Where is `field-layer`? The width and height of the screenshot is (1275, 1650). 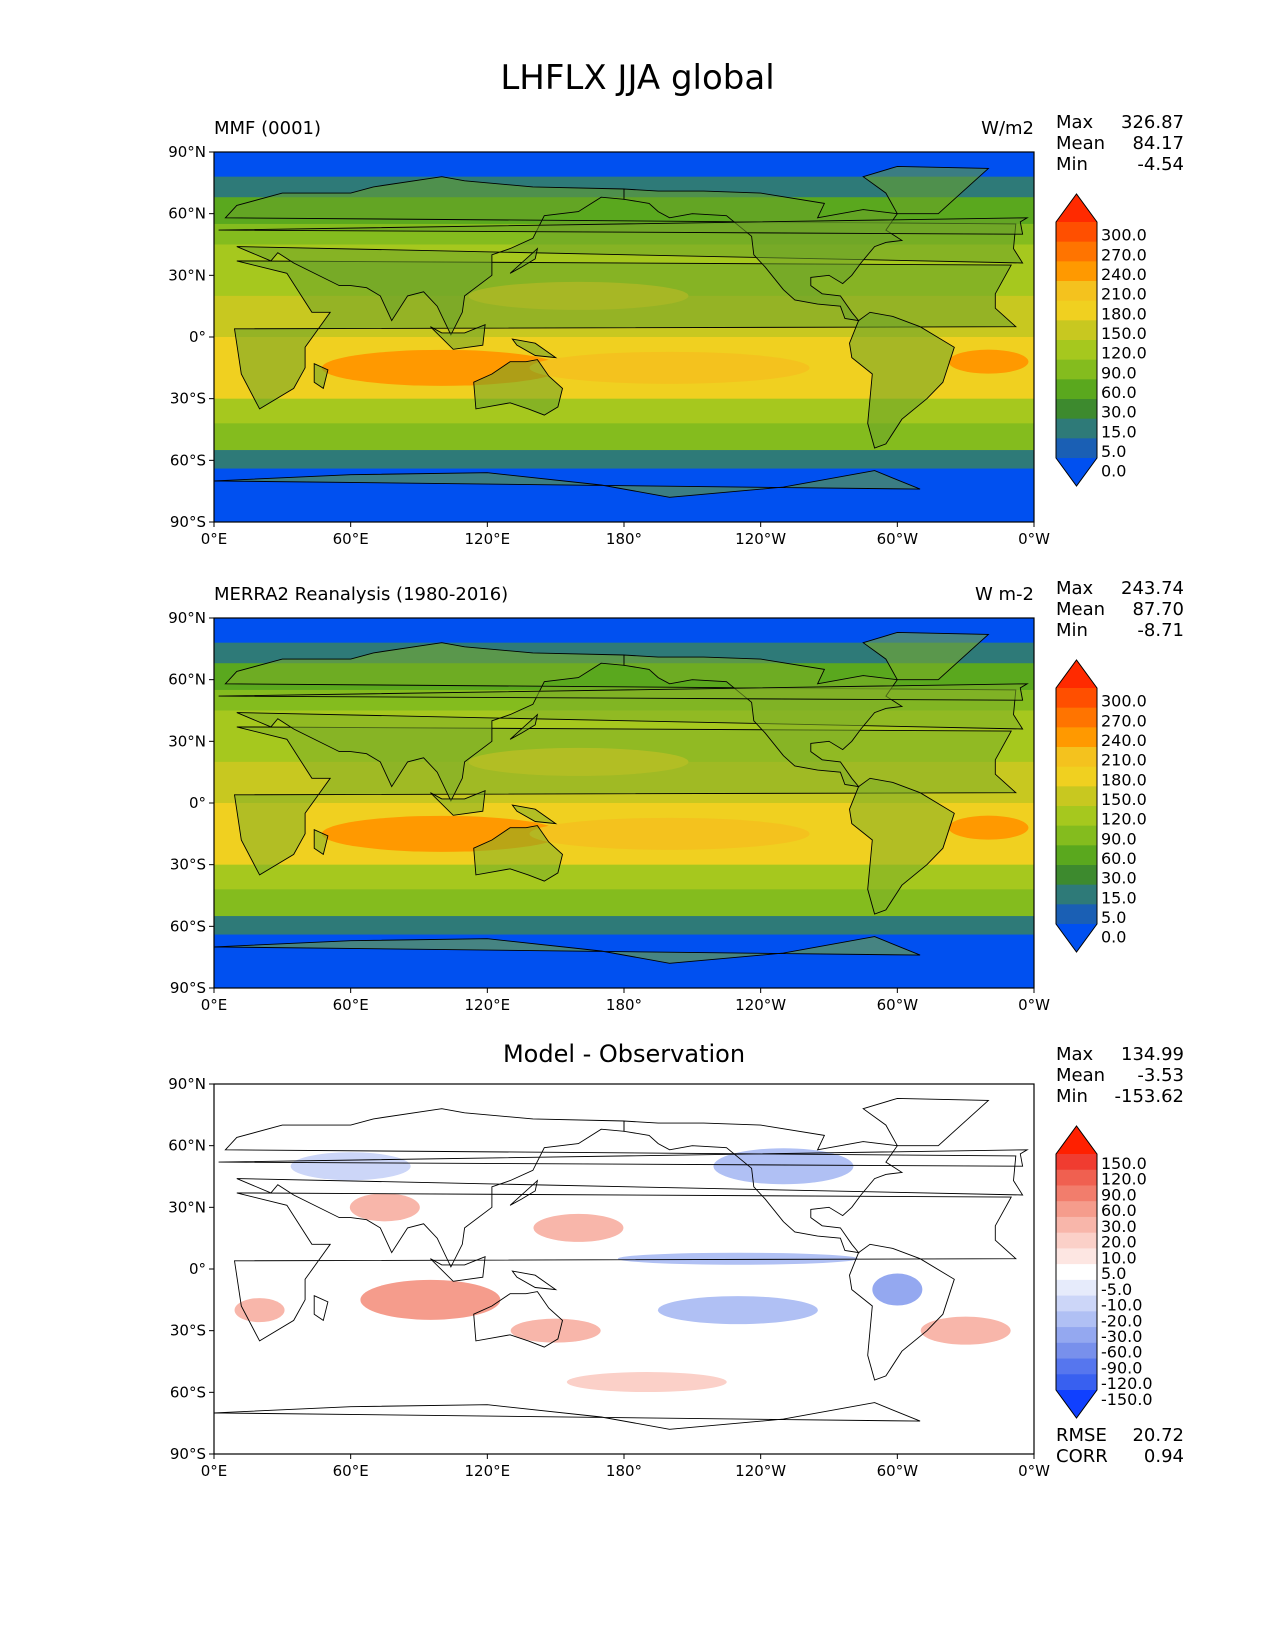 field-layer is located at coordinates (624, 803).